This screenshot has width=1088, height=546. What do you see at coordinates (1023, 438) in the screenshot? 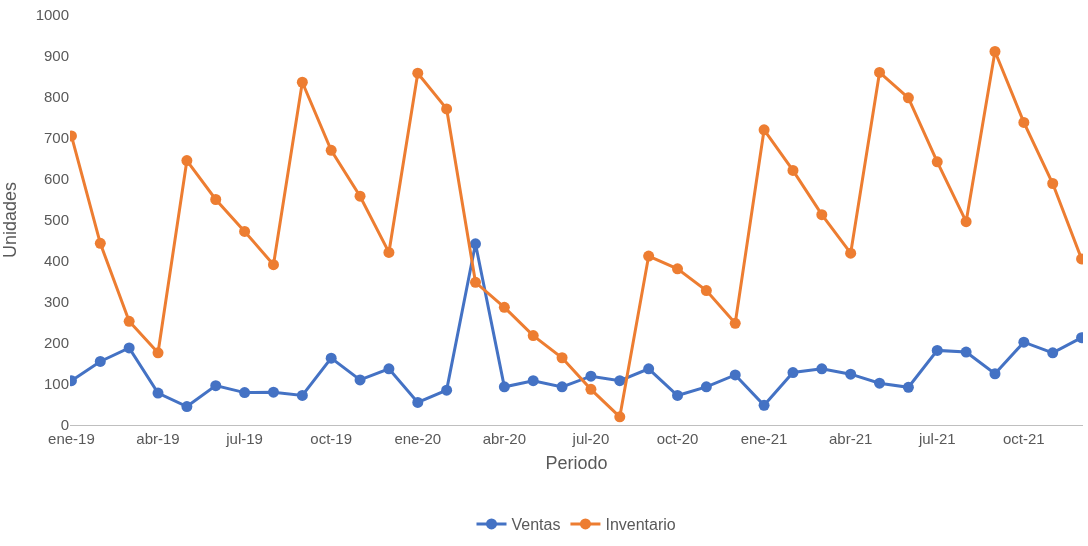
I see `x-tick-label: oct-21` at bounding box center [1023, 438].